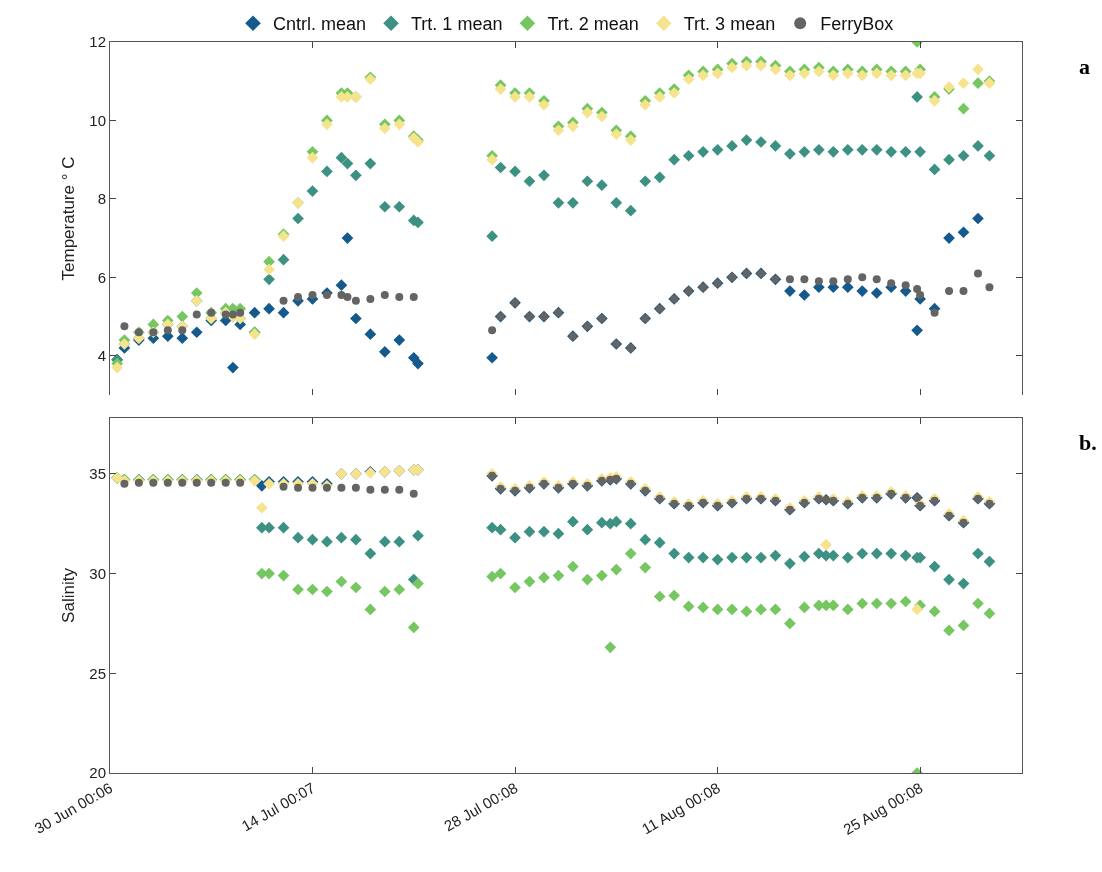 Image resolution: width=1102 pixels, height=872 pixels. I want to click on text: a, so click(1084, 66).